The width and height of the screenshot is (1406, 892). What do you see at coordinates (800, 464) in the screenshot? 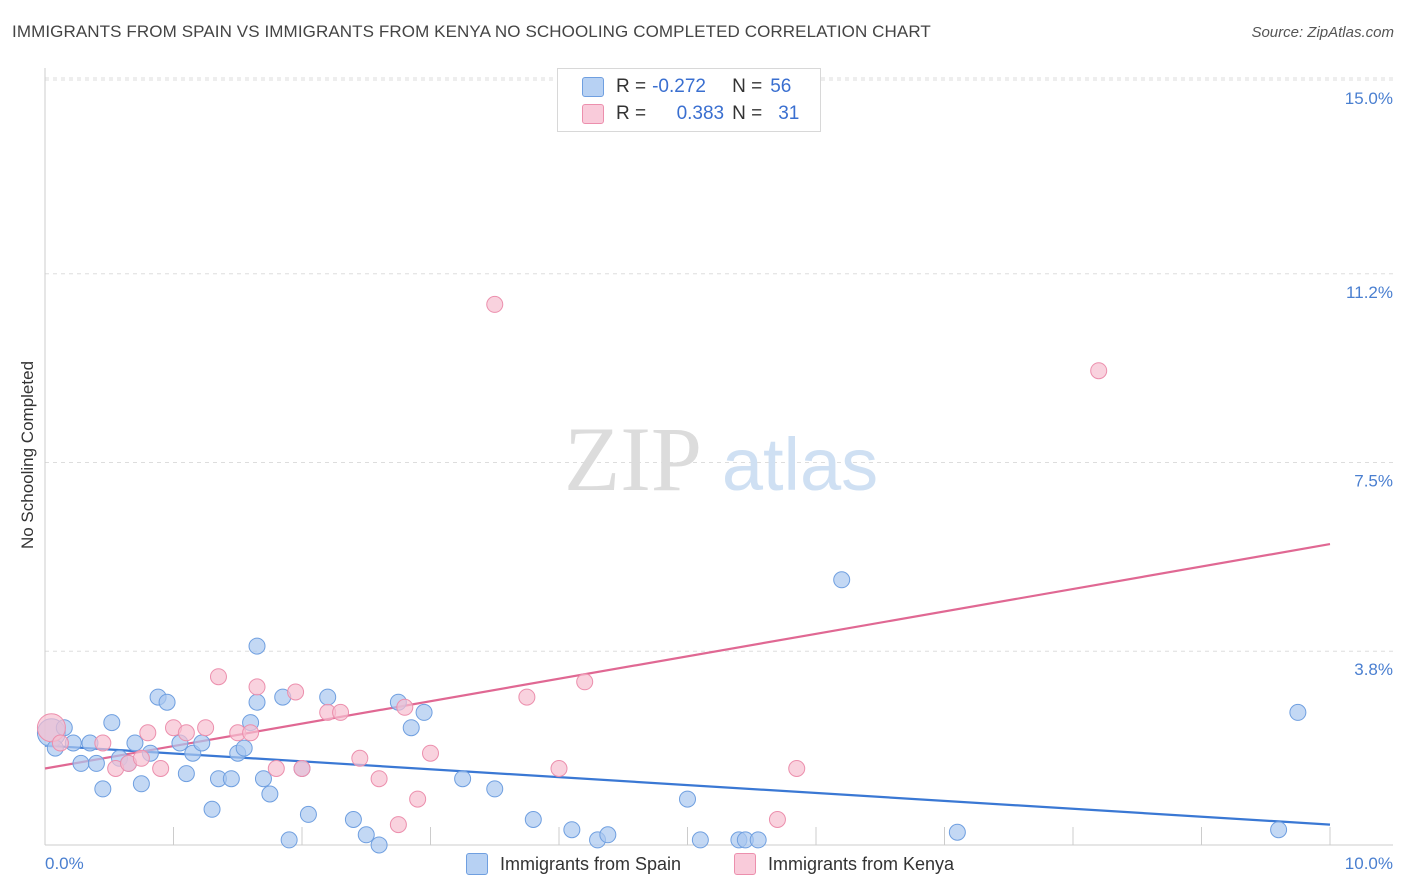
I see `watermark-atlas: atlas` at bounding box center [800, 464].